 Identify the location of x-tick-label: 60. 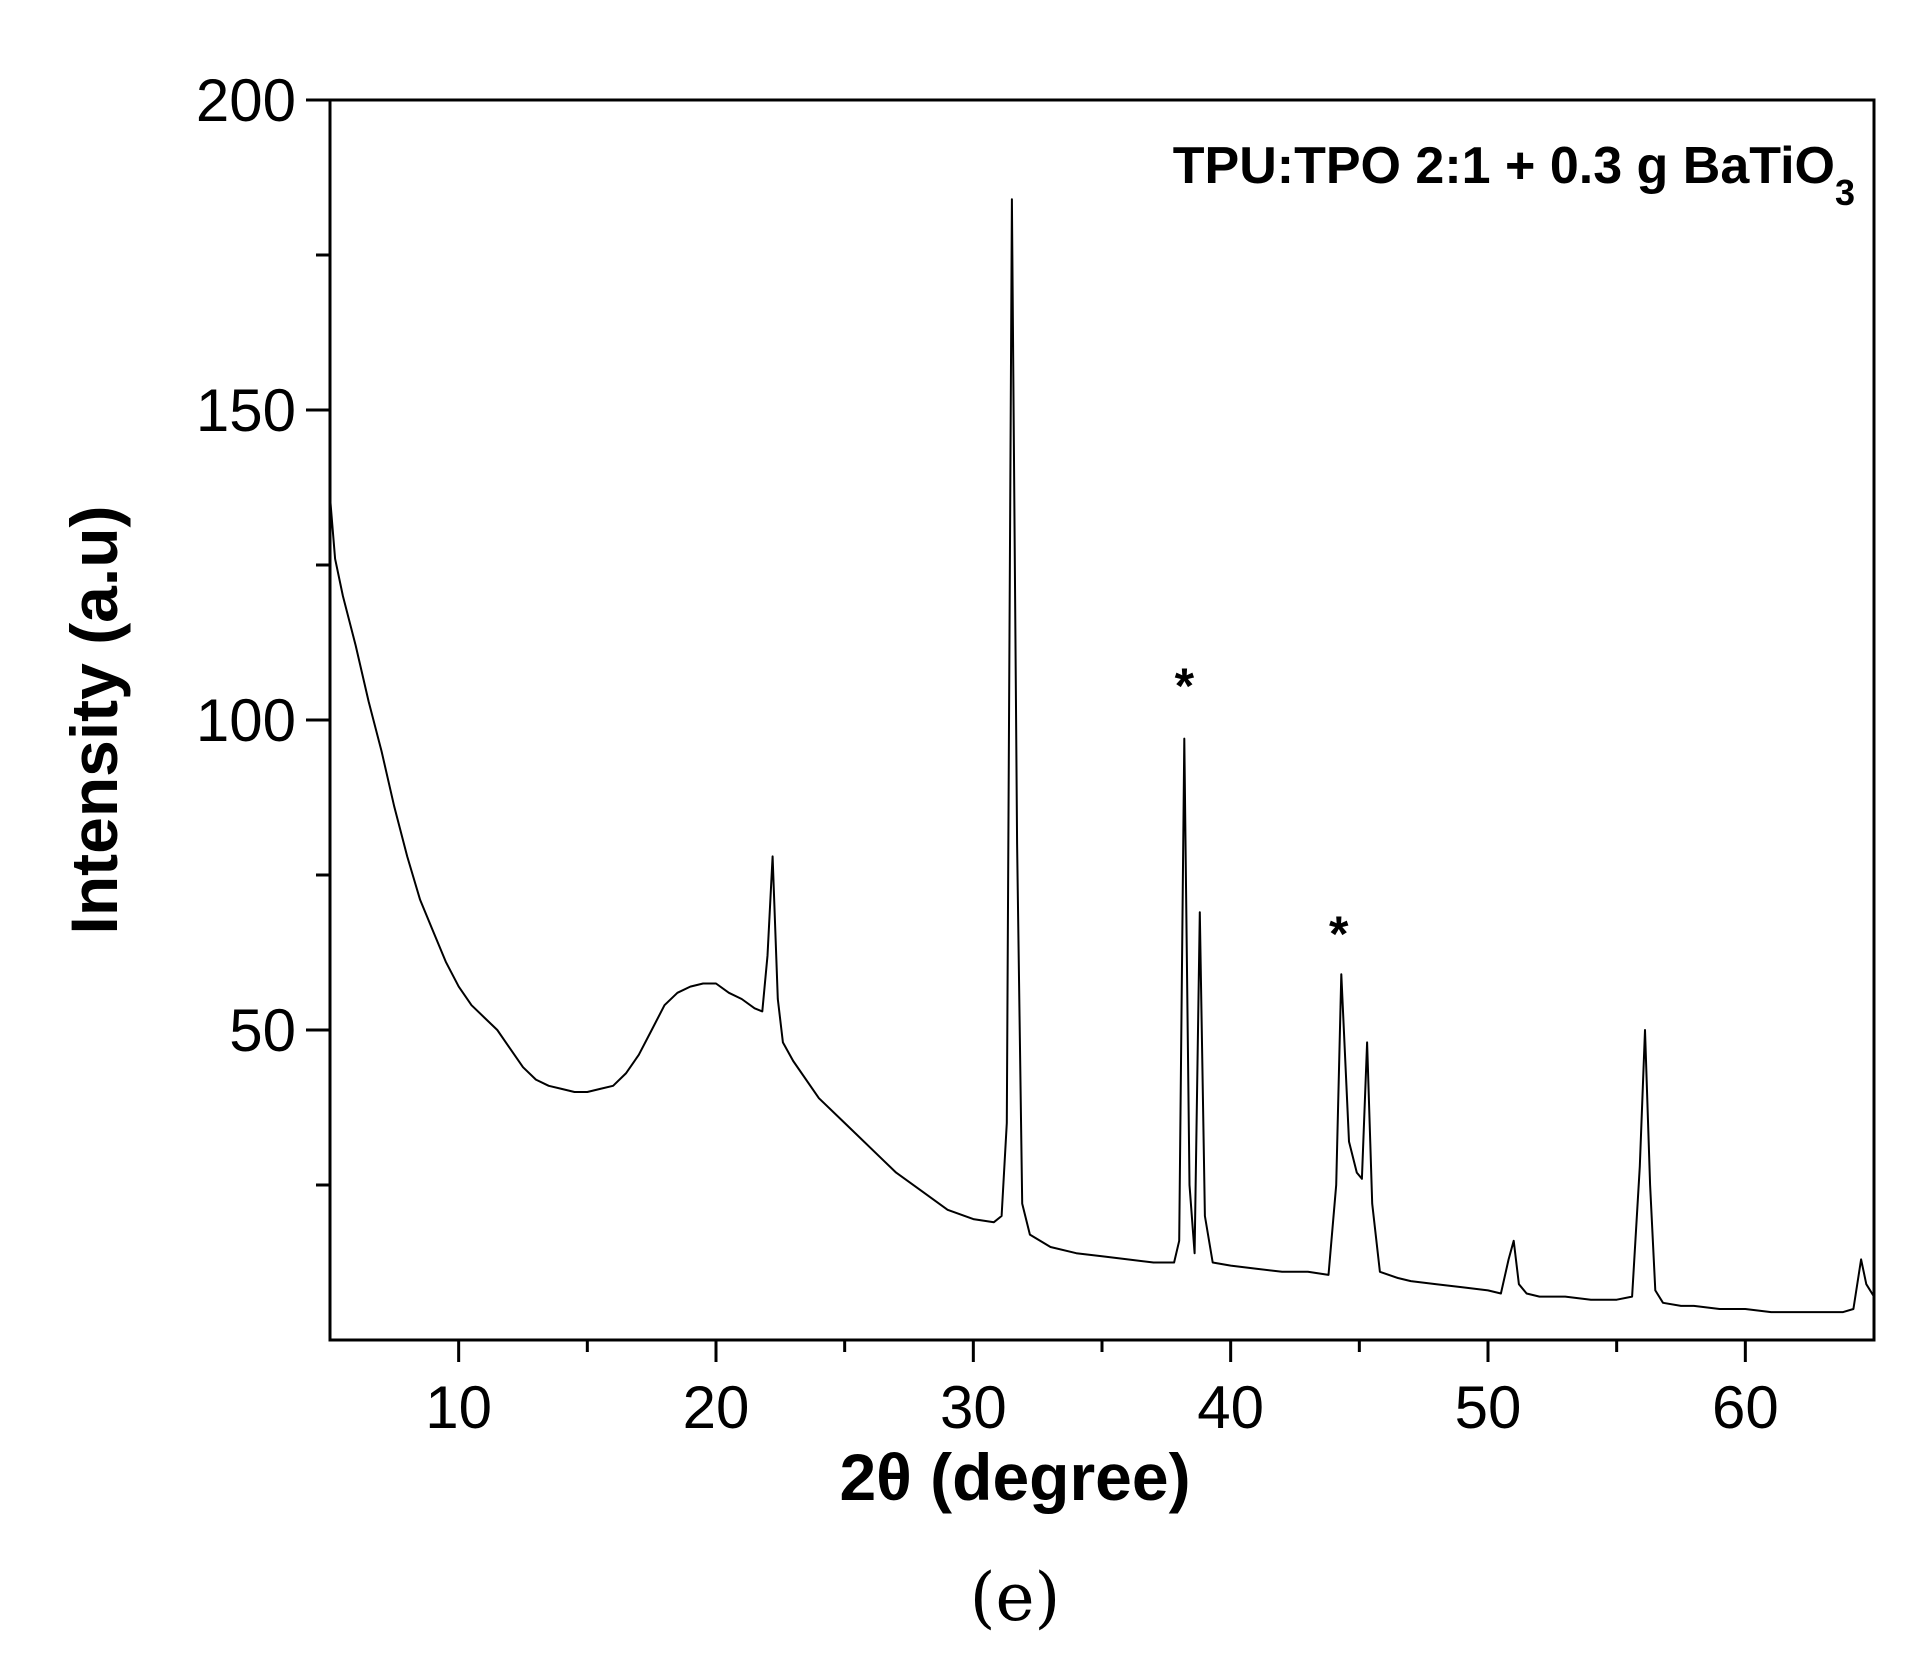
(1745, 1407).